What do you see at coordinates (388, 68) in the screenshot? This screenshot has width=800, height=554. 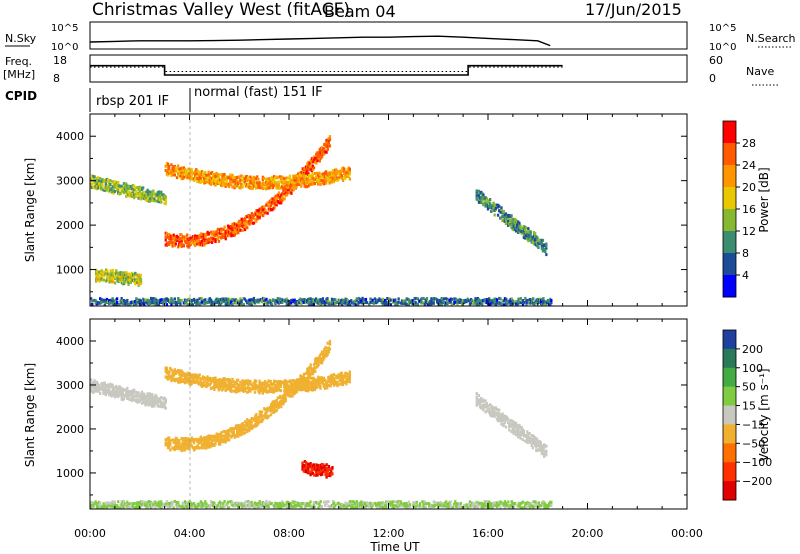 I see `freq-panel-frame` at bounding box center [388, 68].